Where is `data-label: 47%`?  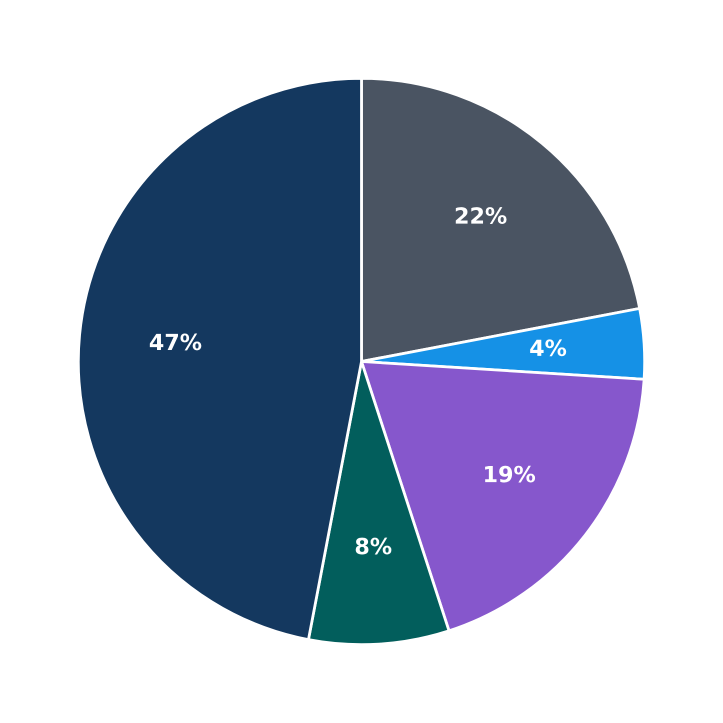
data-label: 47% is located at coordinates (176, 342).